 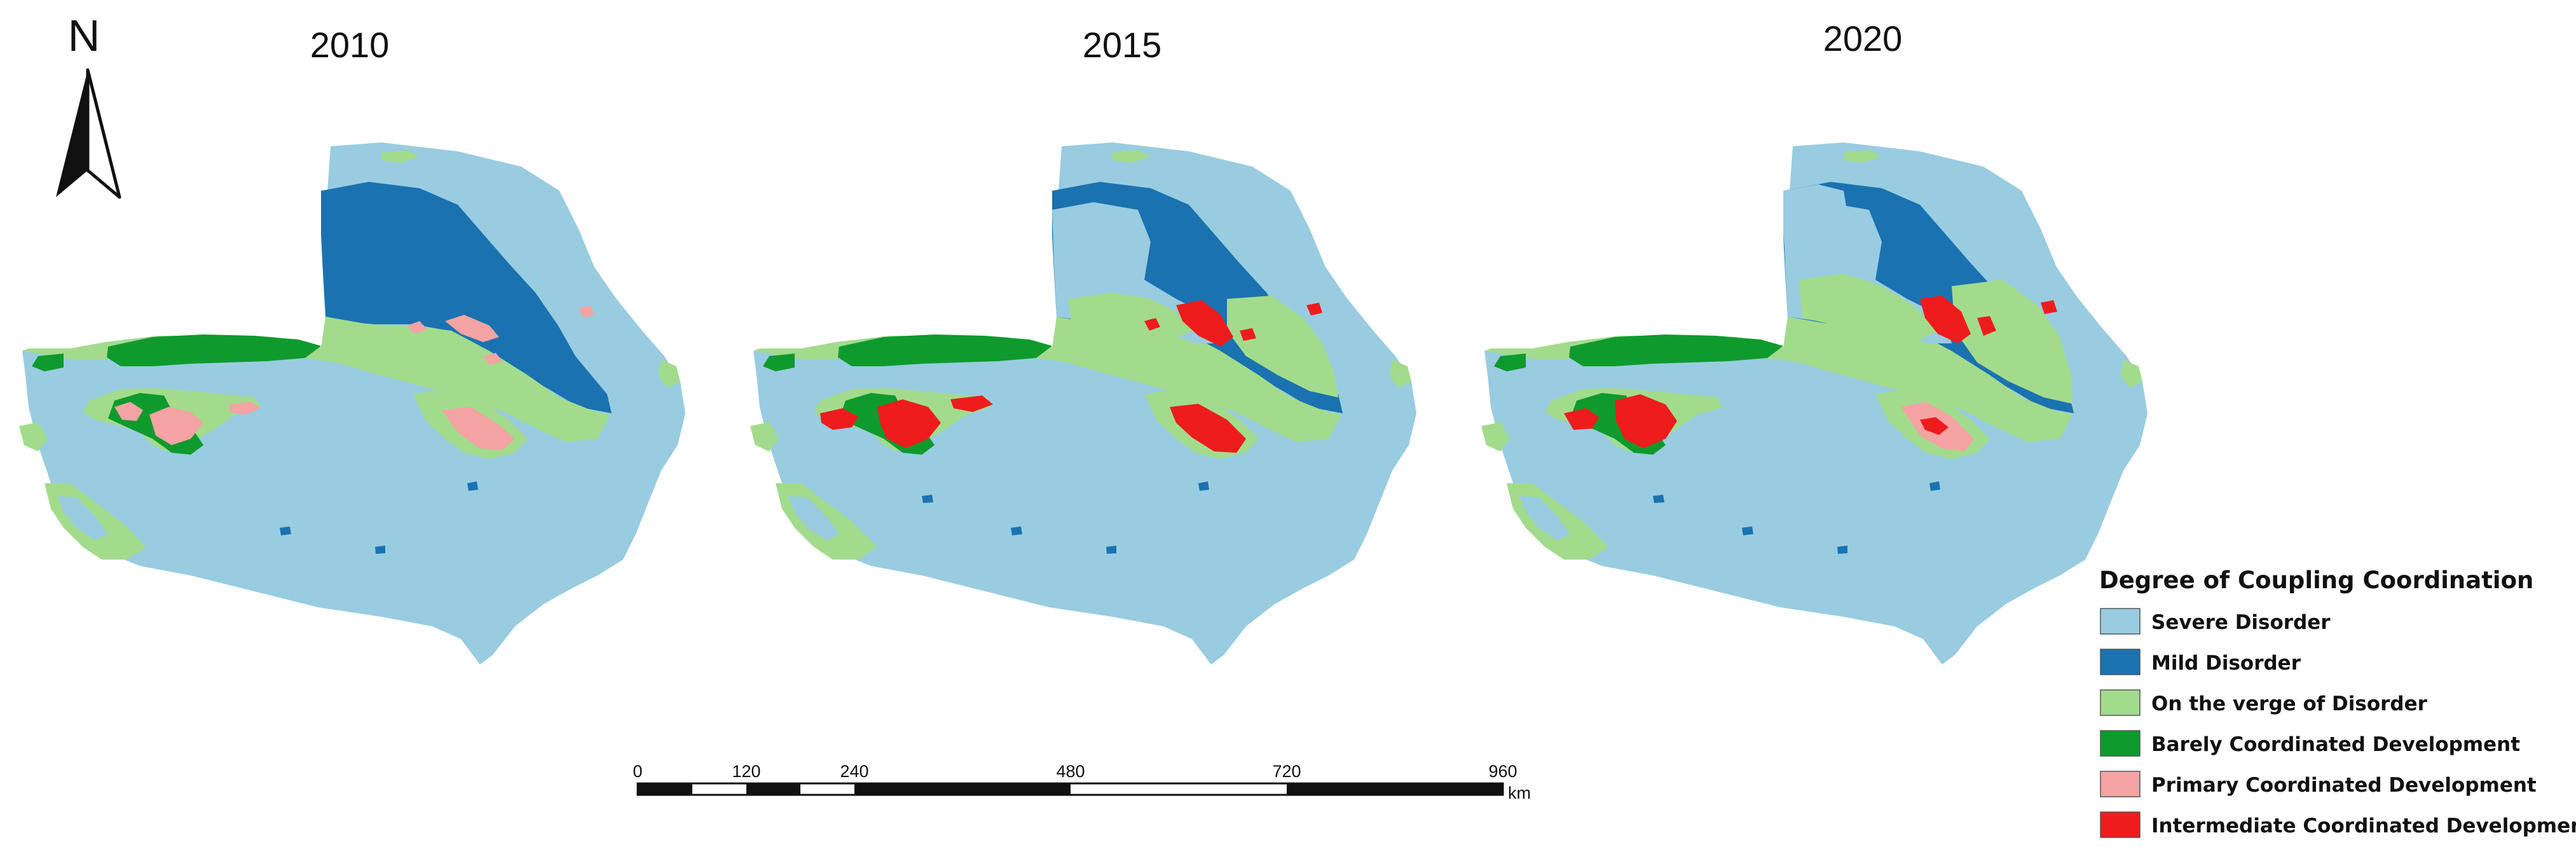 I want to click on legend-item: Barely Coordinated Development, so click(x=2310, y=743).